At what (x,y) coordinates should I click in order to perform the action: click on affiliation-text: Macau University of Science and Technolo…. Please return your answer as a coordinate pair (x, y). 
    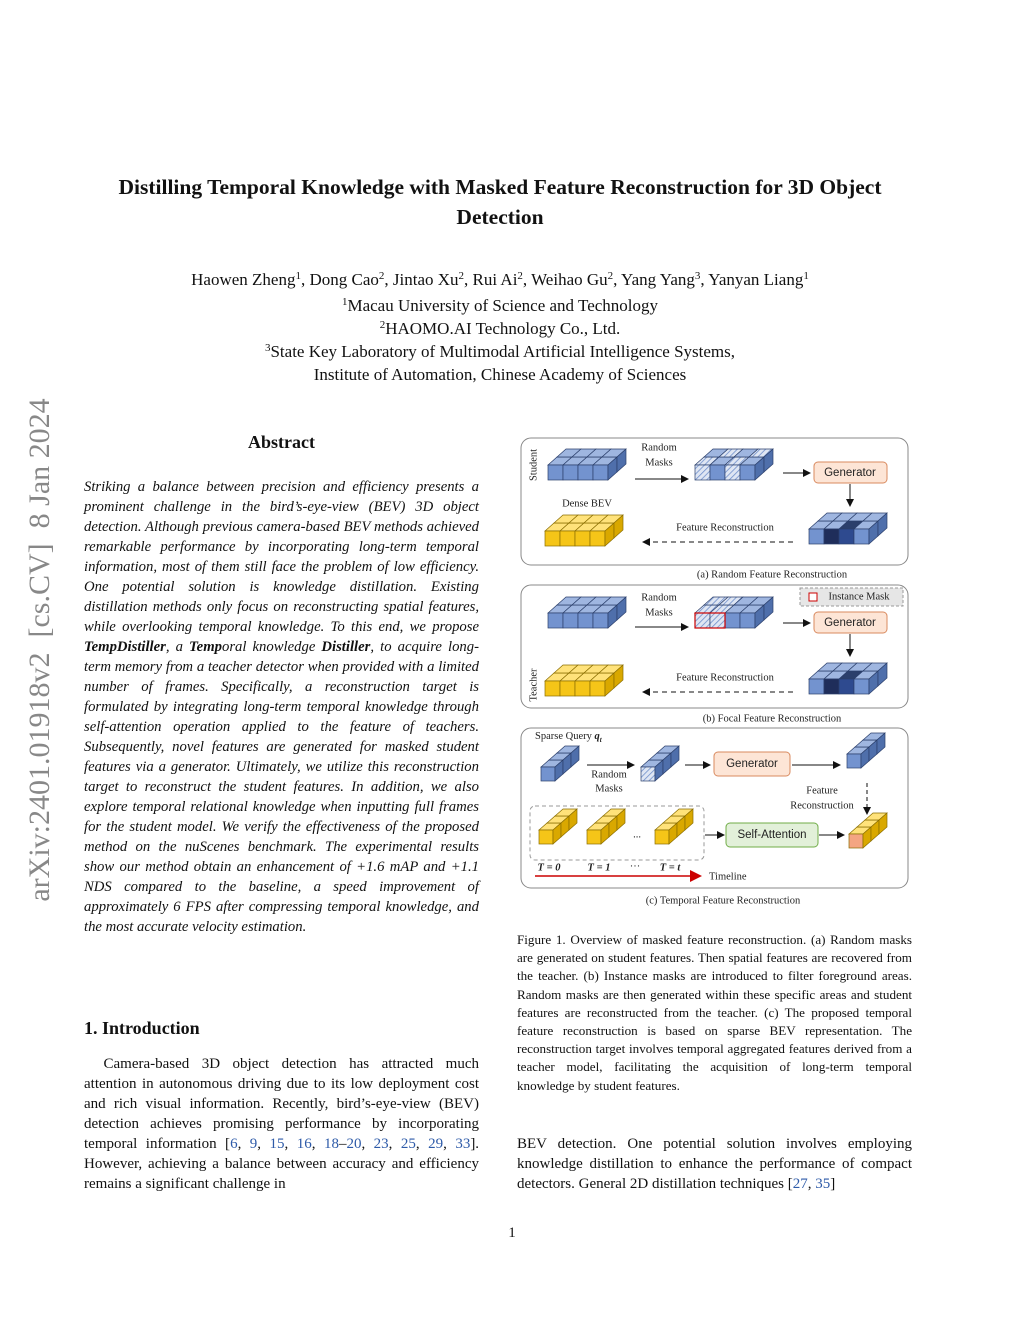
    Looking at the image, I should click on (503, 305).